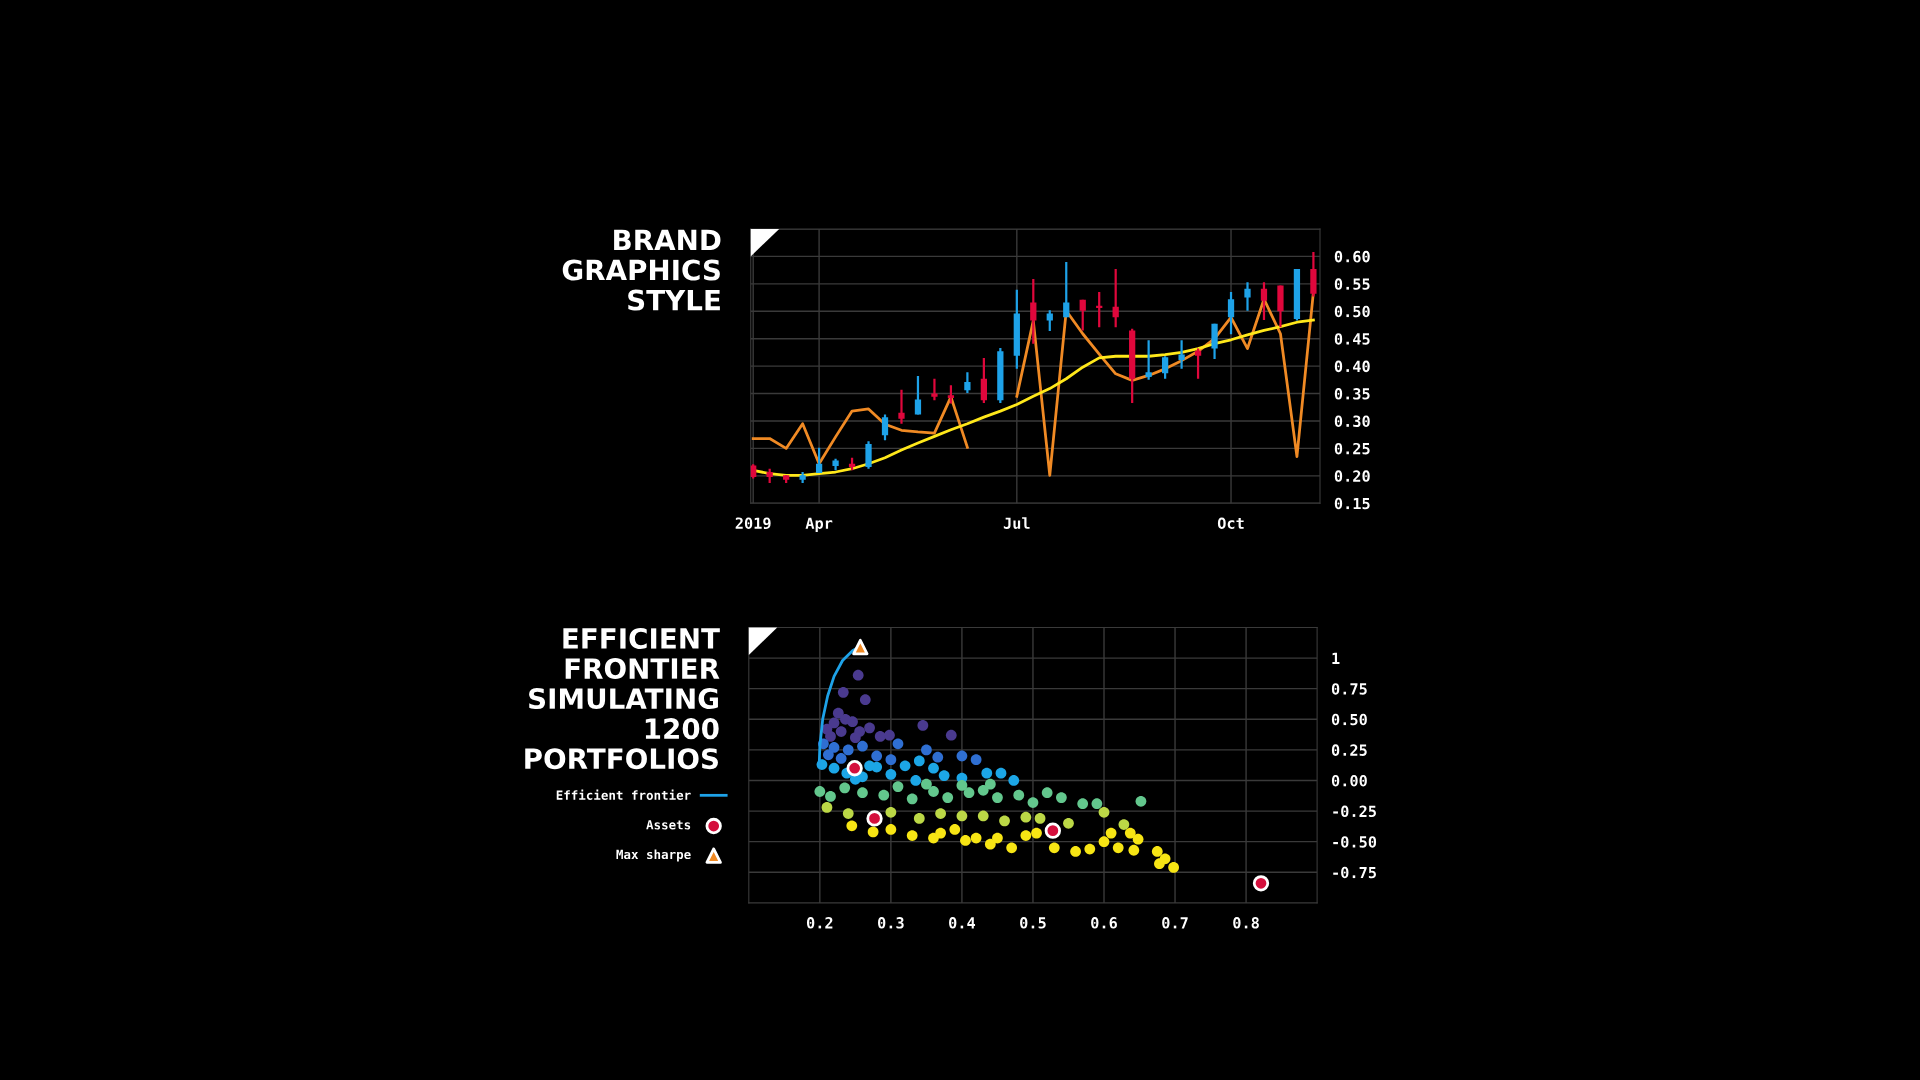 The width and height of the screenshot is (1920, 1080). What do you see at coordinates (1352, 394) in the screenshot?
I see `y-tick-label: 0.35` at bounding box center [1352, 394].